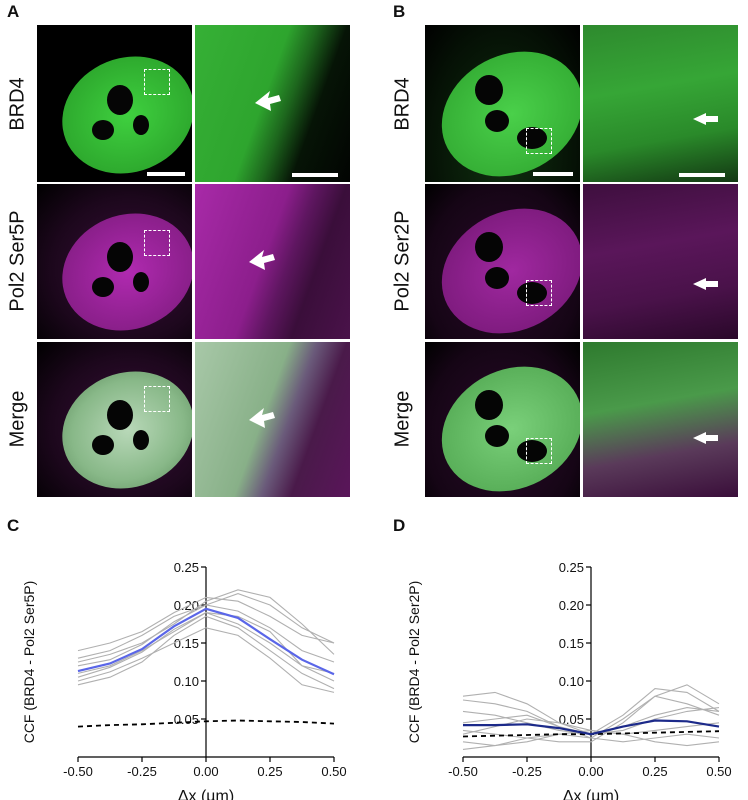 This screenshot has width=748, height=800. Describe the element at coordinates (13, 525) in the screenshot. I see `panel-letter-c: C` at that location.